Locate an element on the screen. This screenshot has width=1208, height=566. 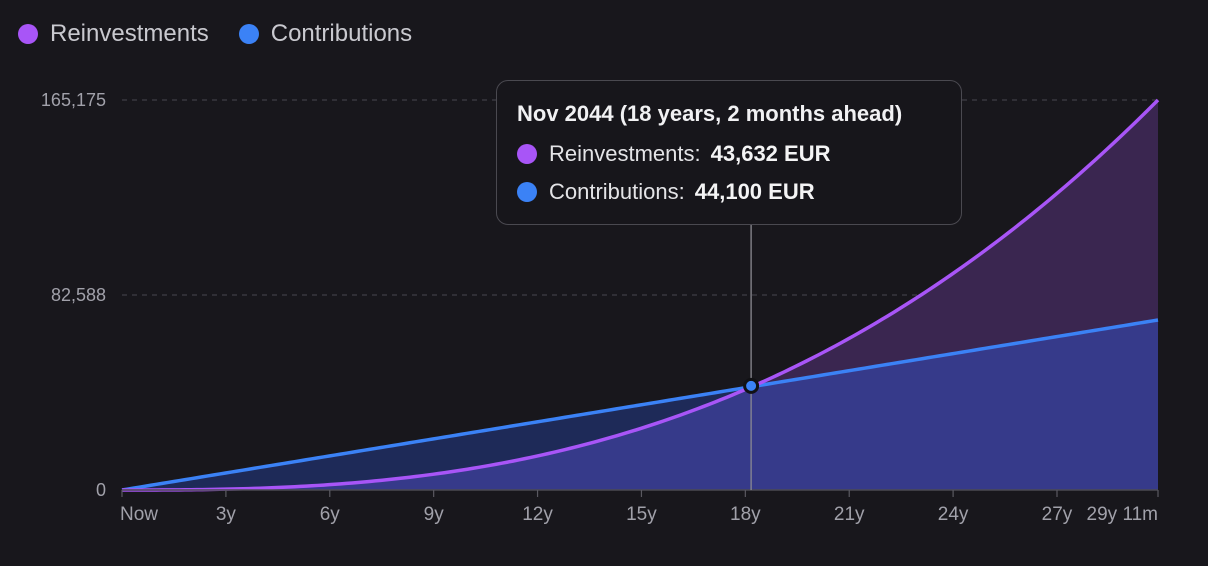
reinvestments-dot-icon is located at coordinates (527, 154).